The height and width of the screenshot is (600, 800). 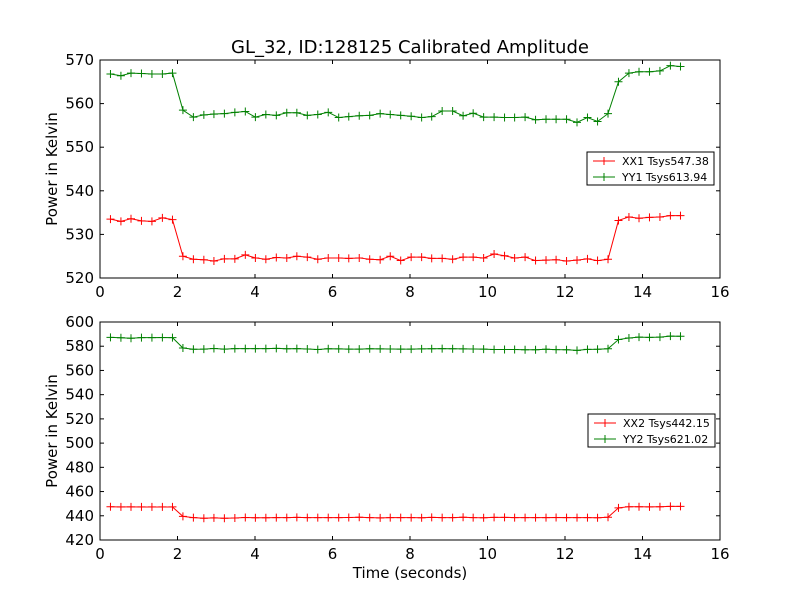 I want to click on legend-box, so click(x=650, y=168).